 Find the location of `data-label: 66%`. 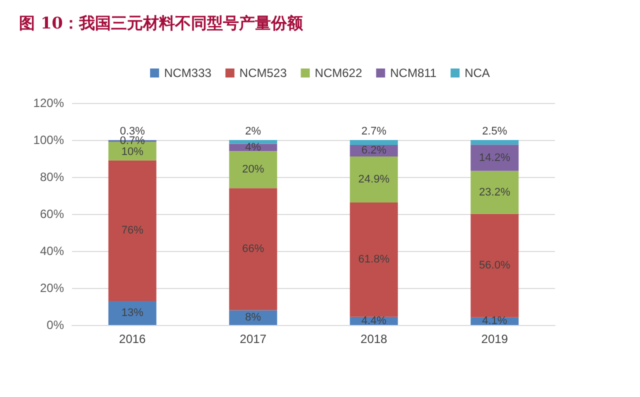

data-label: 66% is located at coordinates (253, 249).